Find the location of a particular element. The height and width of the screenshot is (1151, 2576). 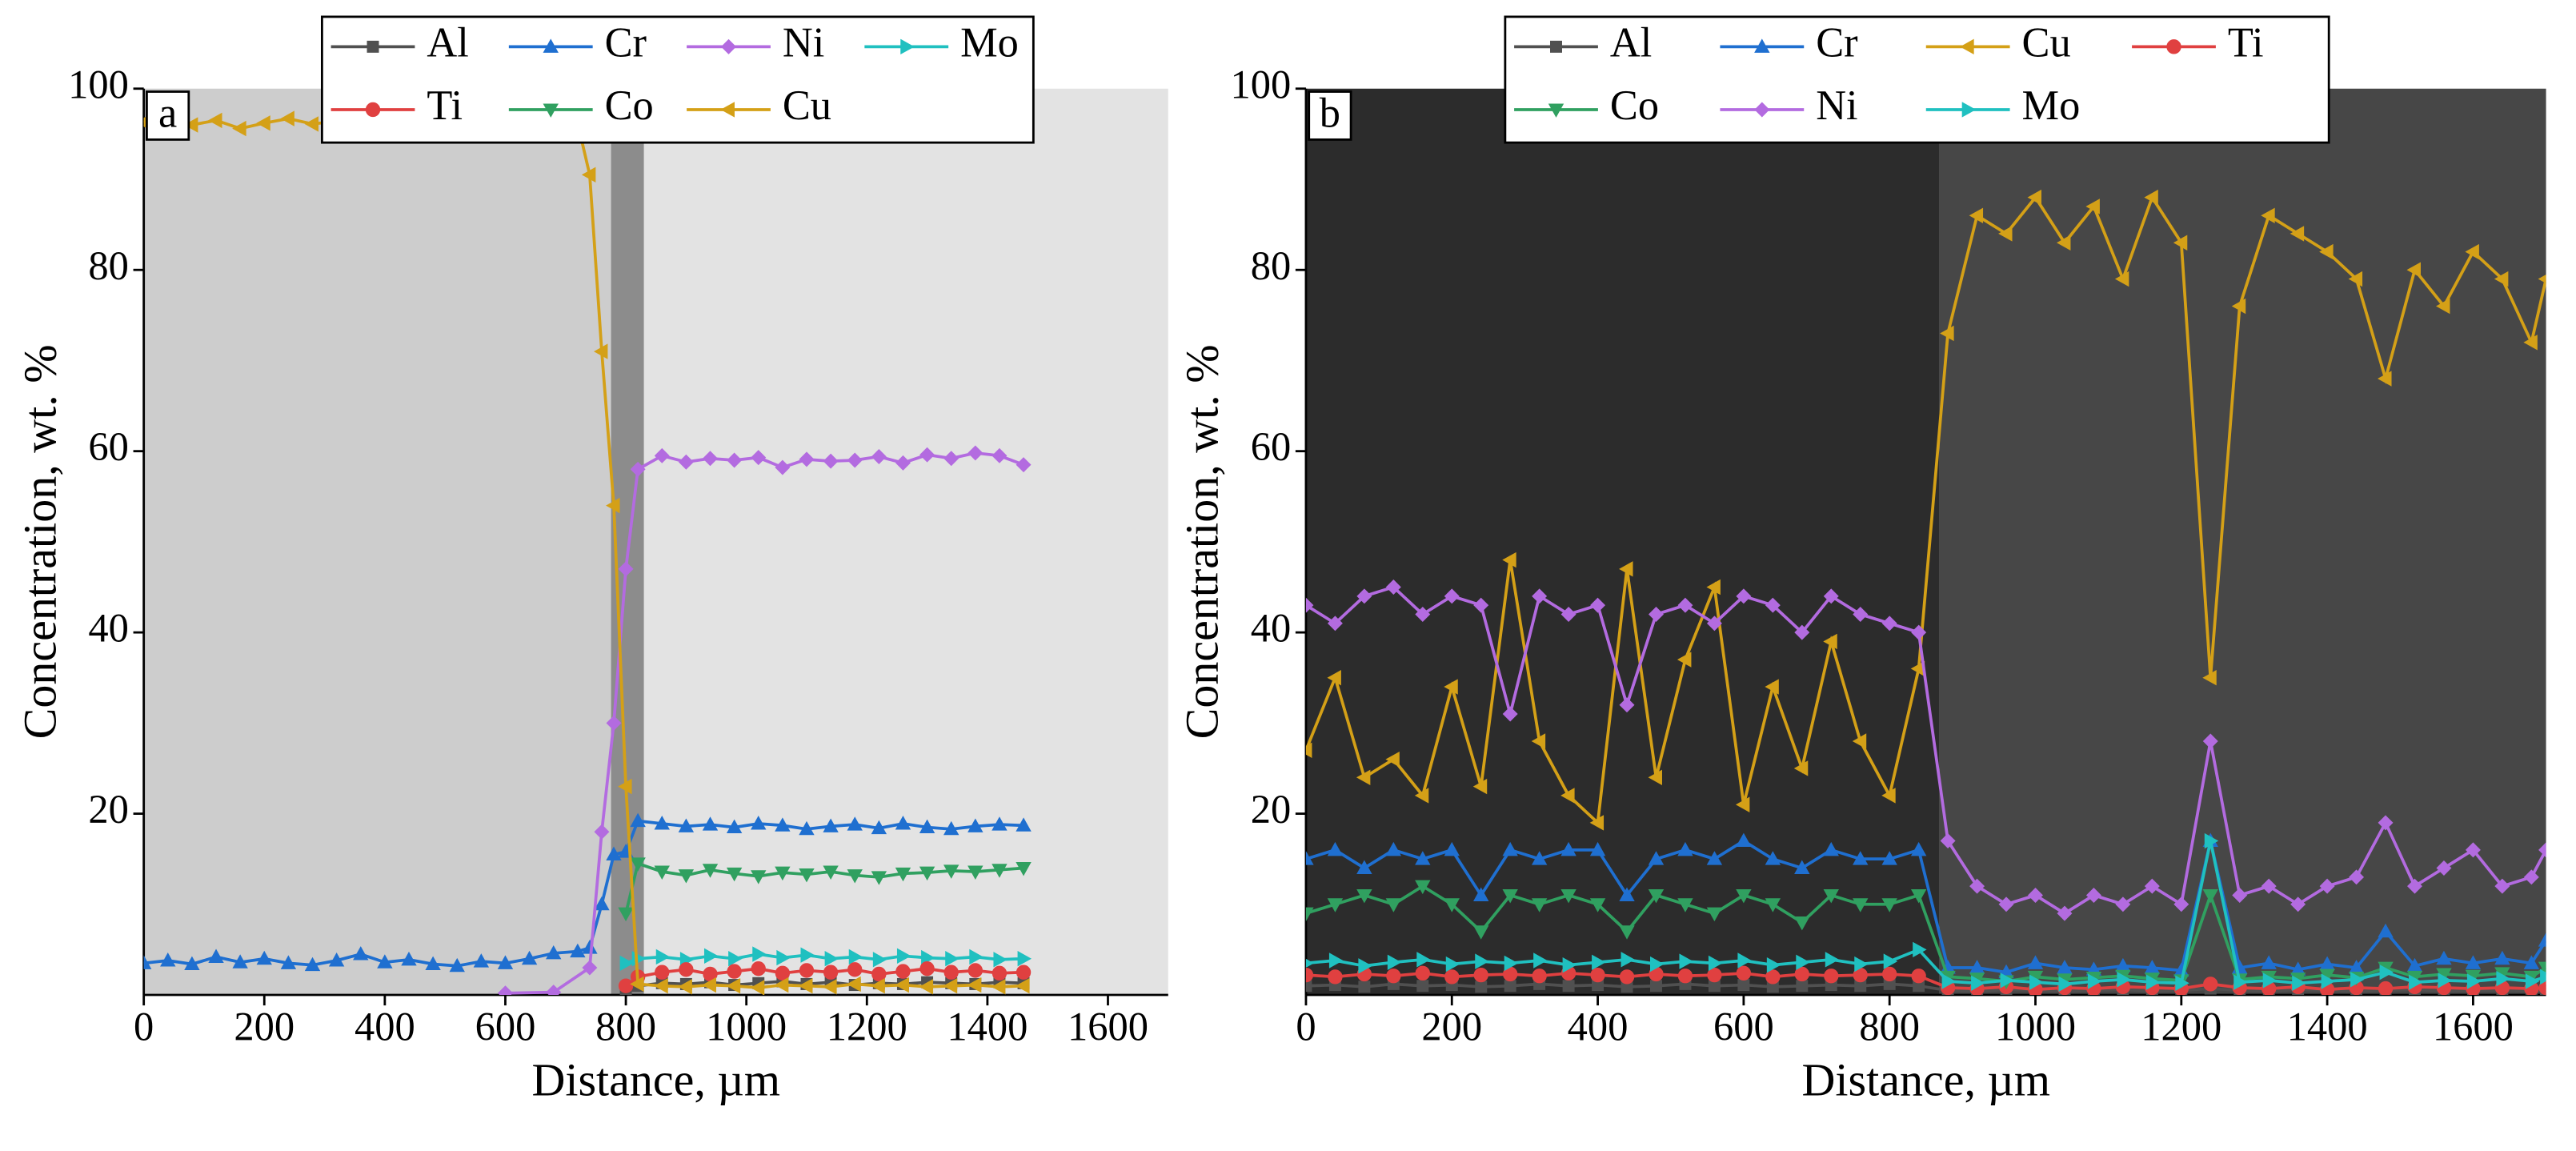

x-tick-label: 1200 is located at coordinates (867, 1027).